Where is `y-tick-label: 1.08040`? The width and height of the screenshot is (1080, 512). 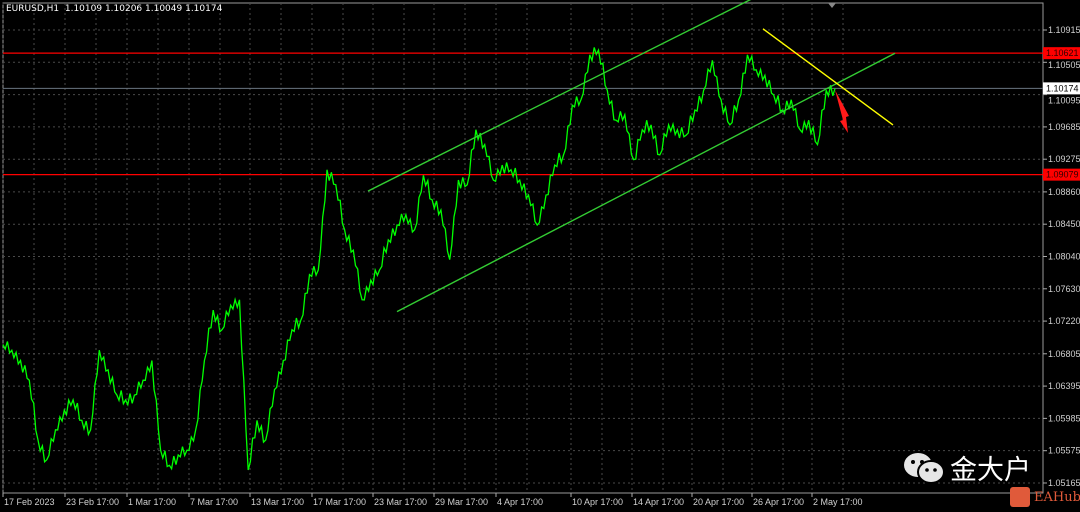
y-tick-label: 1.08040 is located at coordinates (1064, 256).